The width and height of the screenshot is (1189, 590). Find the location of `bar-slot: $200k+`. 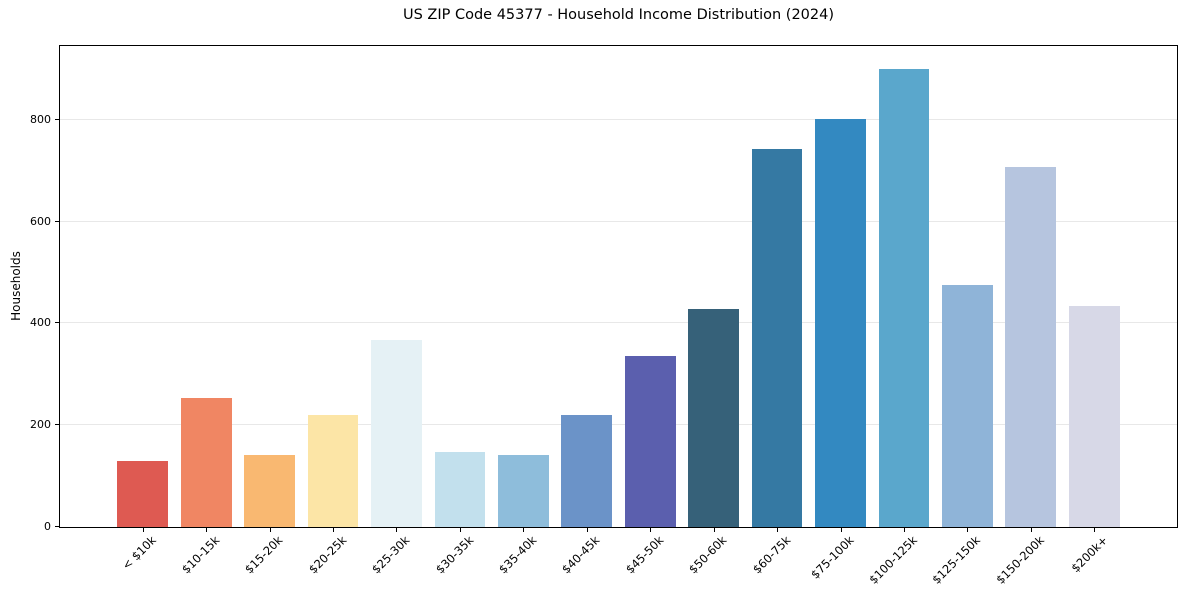

bar-slot: $200k+ is located at coordinates (1094, 310).